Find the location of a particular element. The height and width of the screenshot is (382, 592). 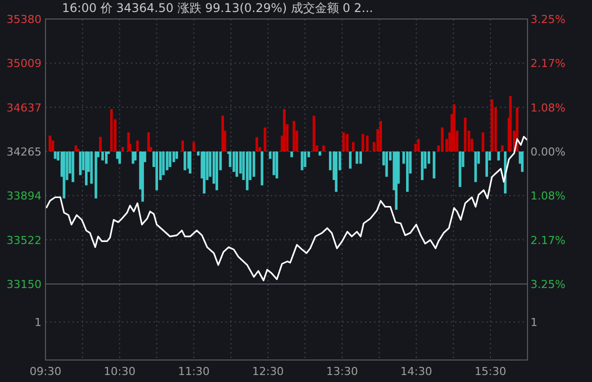

x-tick-label: 10:30 is located at coordinates (120, 371).